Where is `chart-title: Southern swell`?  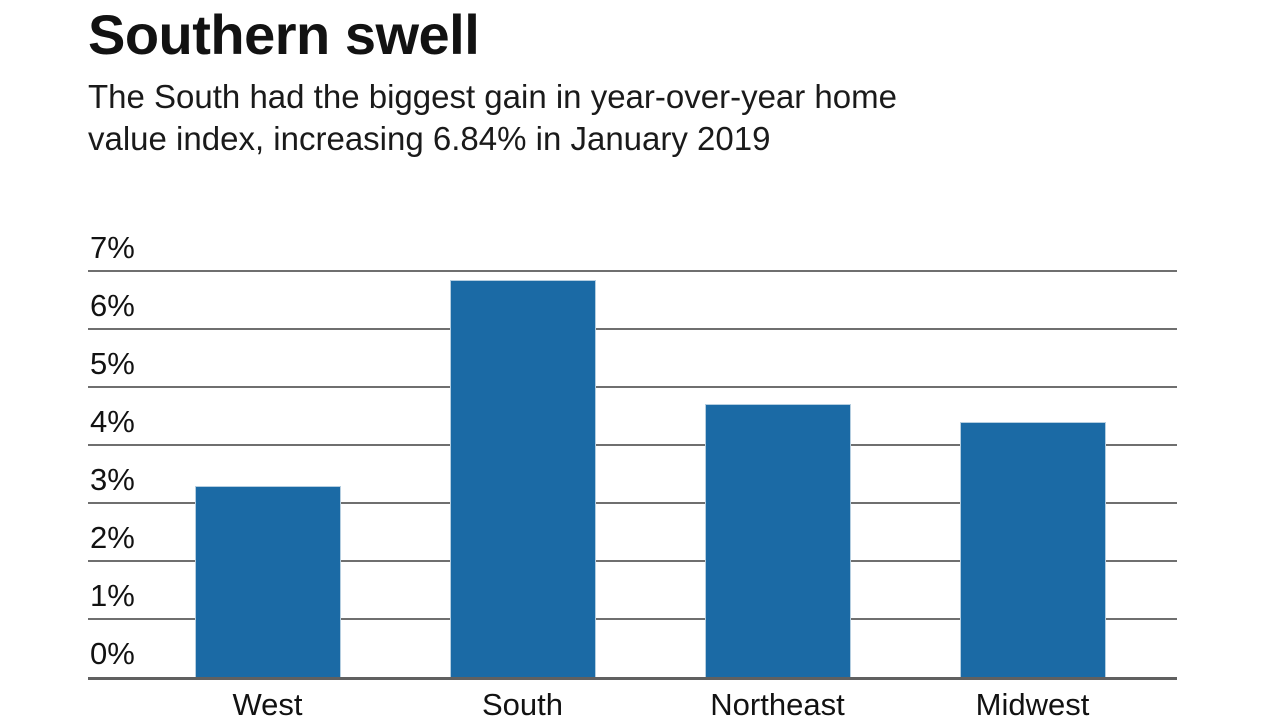
chart-title: Southern swell is located at coordinates (284, 34).